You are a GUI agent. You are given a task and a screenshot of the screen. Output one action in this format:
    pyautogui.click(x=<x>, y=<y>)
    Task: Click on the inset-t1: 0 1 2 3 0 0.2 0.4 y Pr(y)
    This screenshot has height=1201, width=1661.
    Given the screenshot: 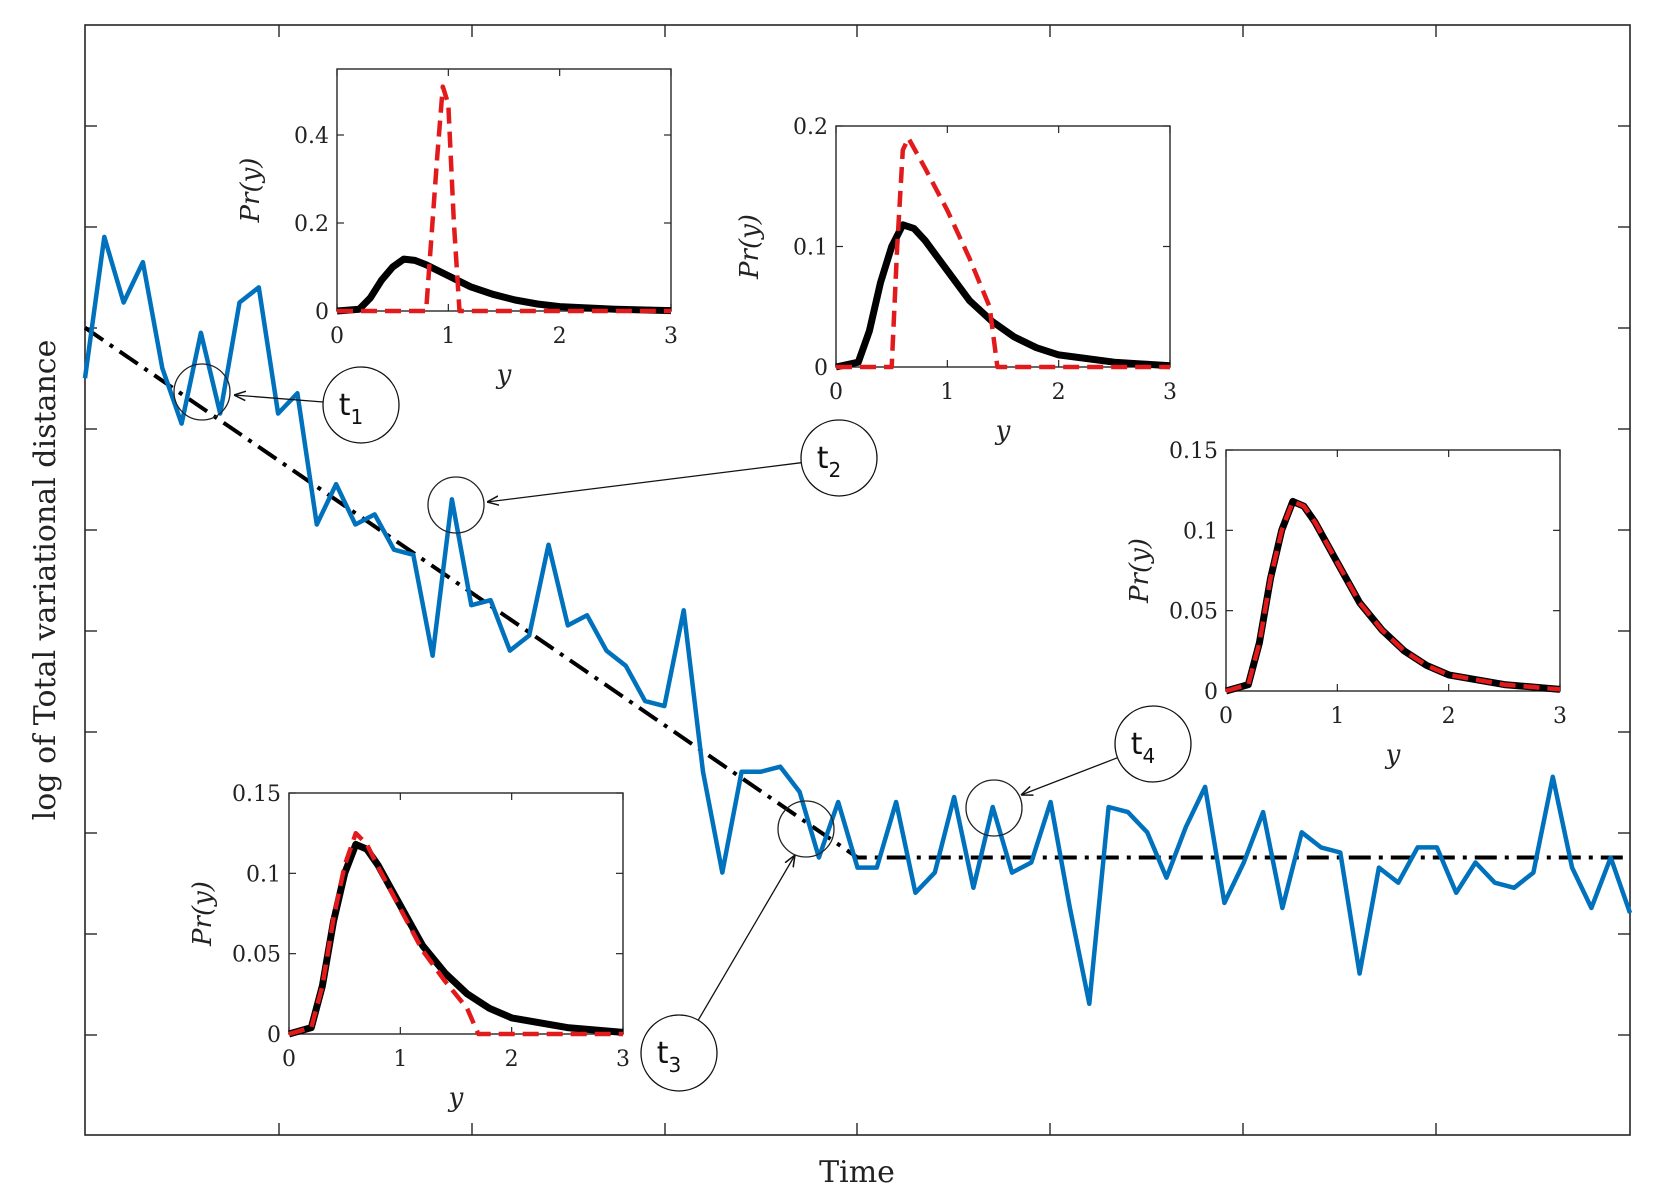 What is the action you would take?
    pyautogui.click(x=457, y=229)
    